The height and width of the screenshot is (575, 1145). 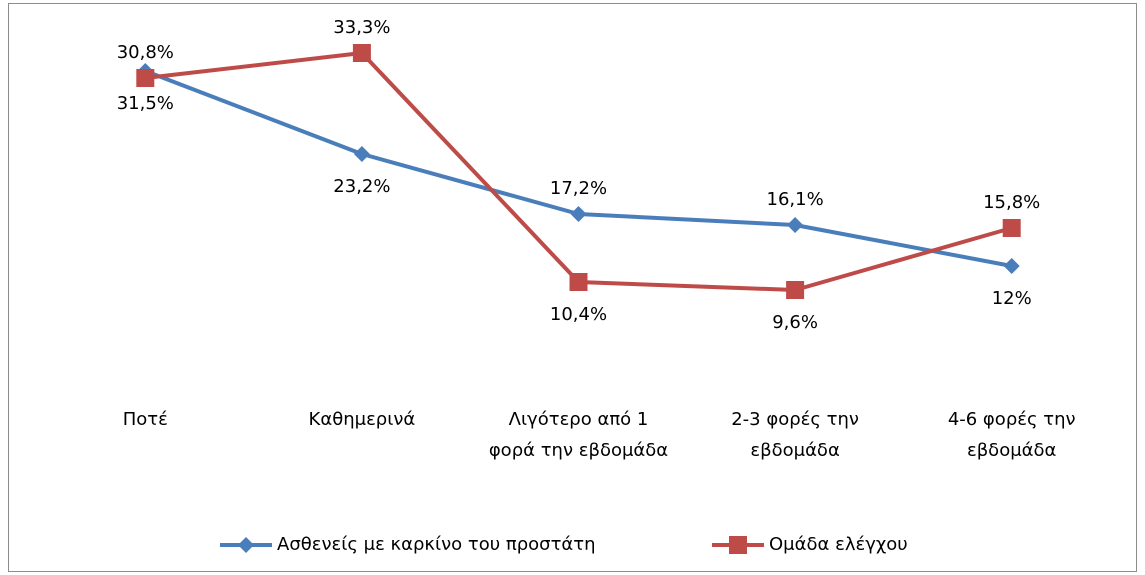 I want to click on data-label: 9,6%, so click(x=795, y=322).